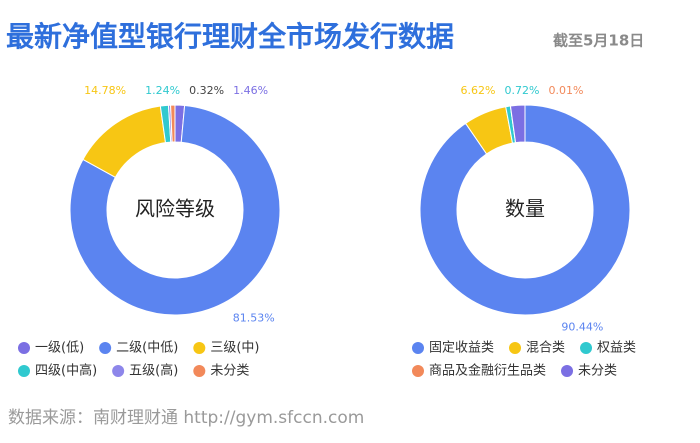 The height and width of the screenshot is (443, 700). What do you see at coordinates (487, 371) in the screenshot?
I see `legend-label: 商品及金融衍生品类` at bounding box center [487, 371].